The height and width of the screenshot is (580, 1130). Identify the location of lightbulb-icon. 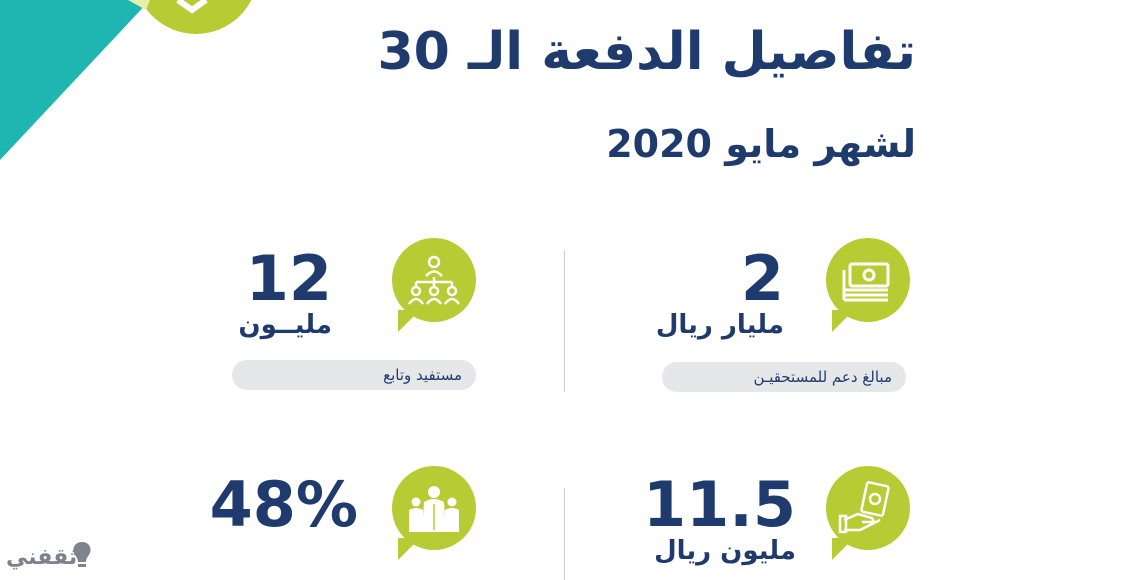
(82, 554).